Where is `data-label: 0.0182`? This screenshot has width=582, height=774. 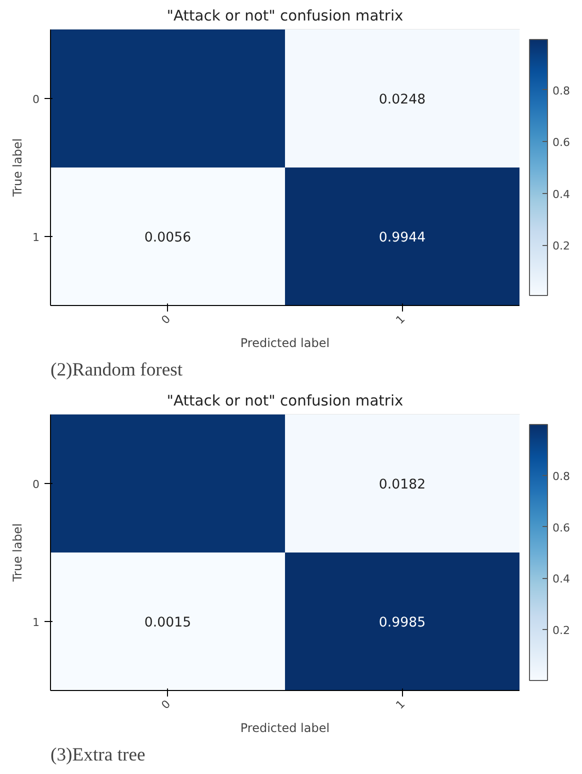
data-label: 0.0182 is located at coordinates (402, 485).